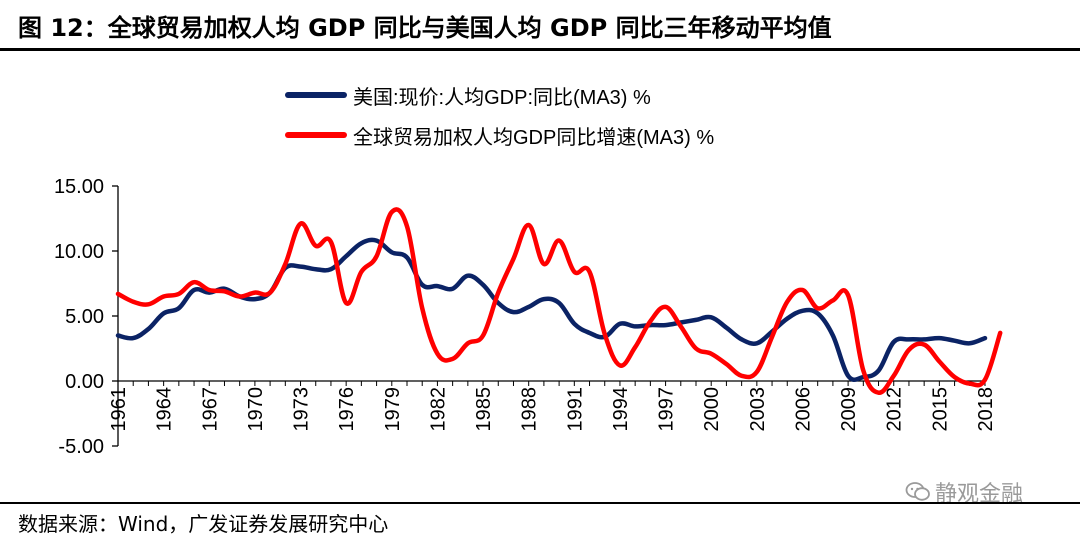  What do you see at coordinates (484, 409) in the screenshot?
I see `x-tick-label: 1985` at bounding box center [484, 409].